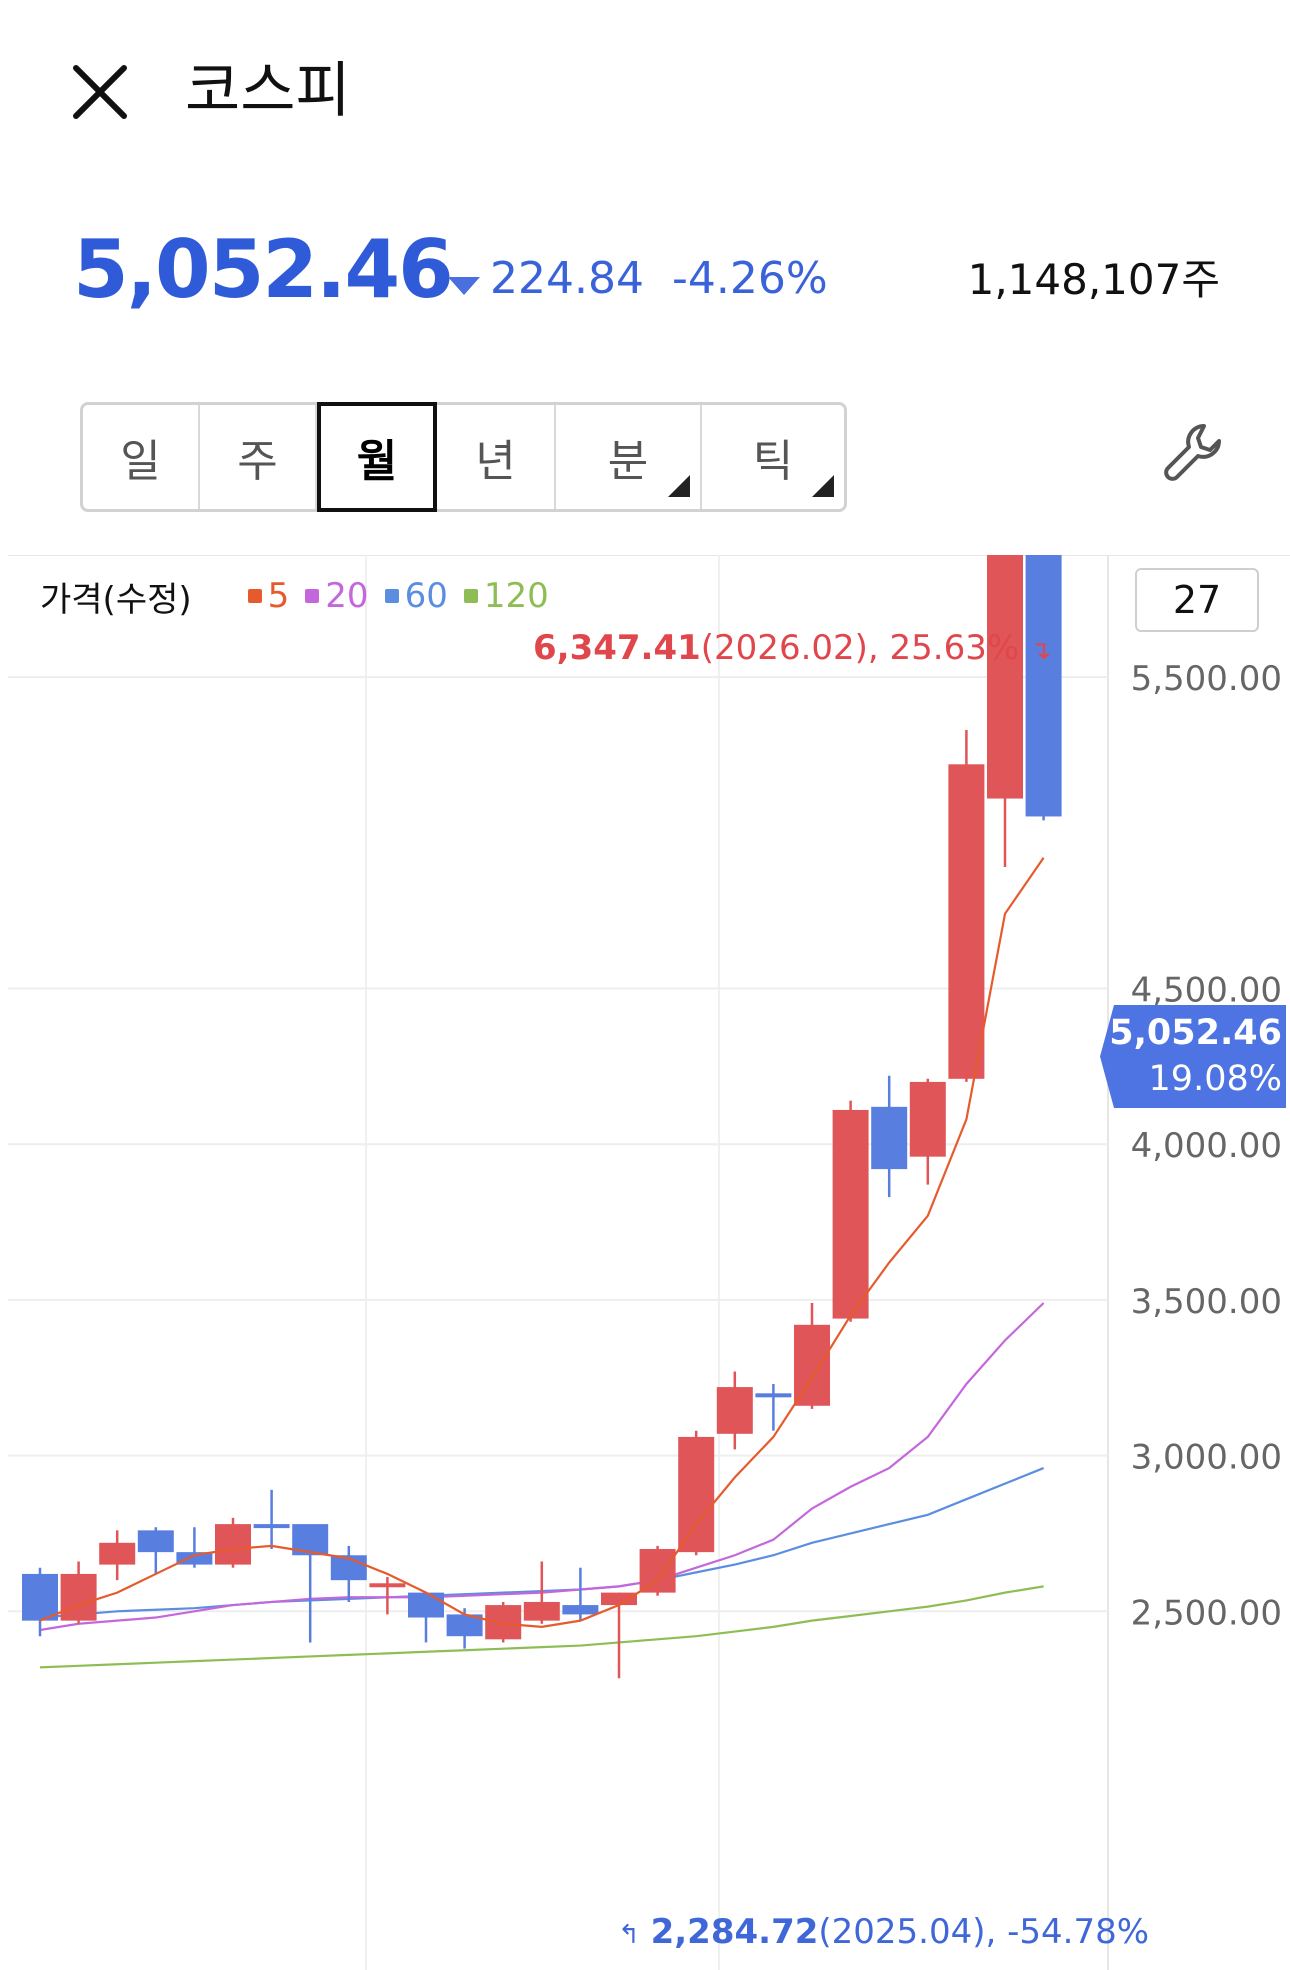 This screenshot has width=1290, height=1970. I want to click on tab-month: 월, so click(377, 457).